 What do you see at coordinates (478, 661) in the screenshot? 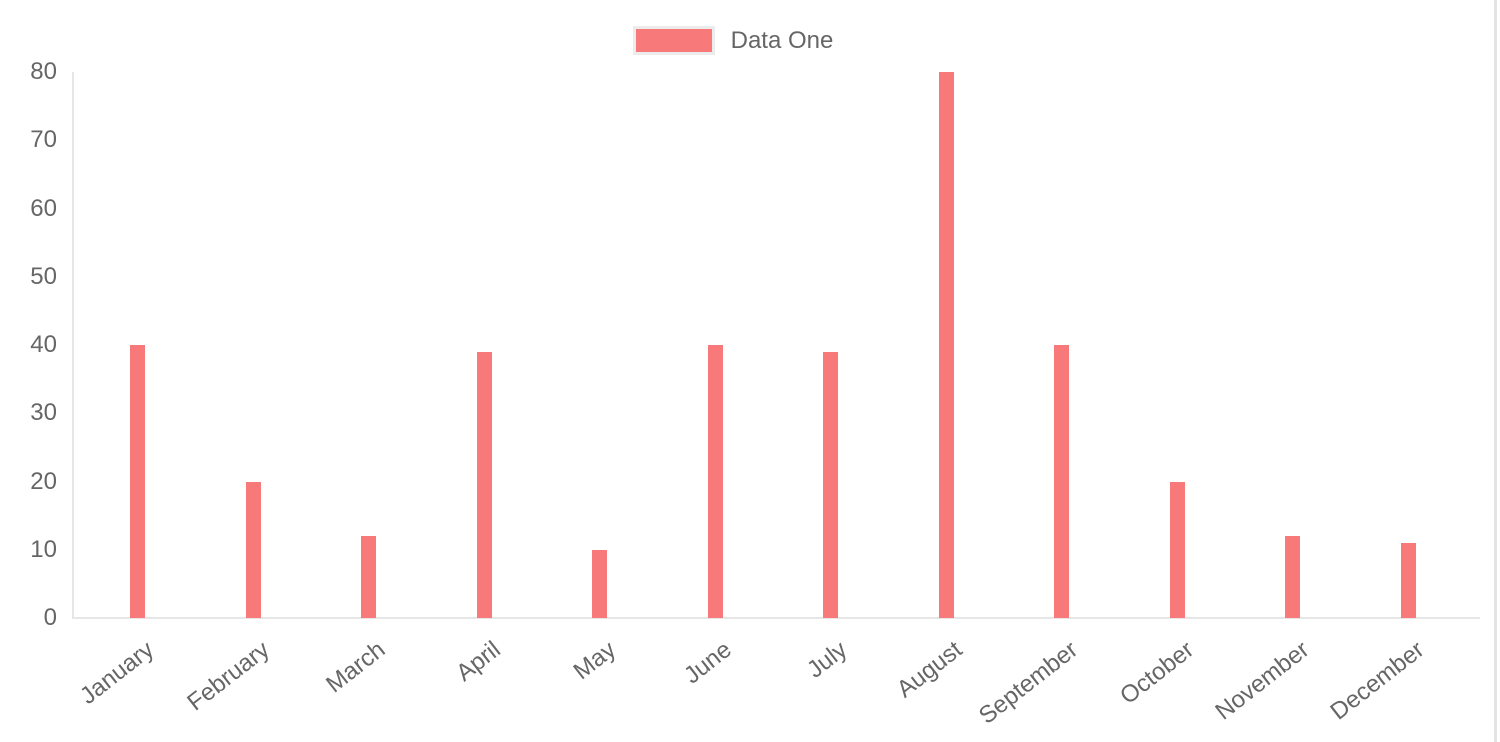
I see `x-tick-label-april: April` at bounding box center [478, 661].